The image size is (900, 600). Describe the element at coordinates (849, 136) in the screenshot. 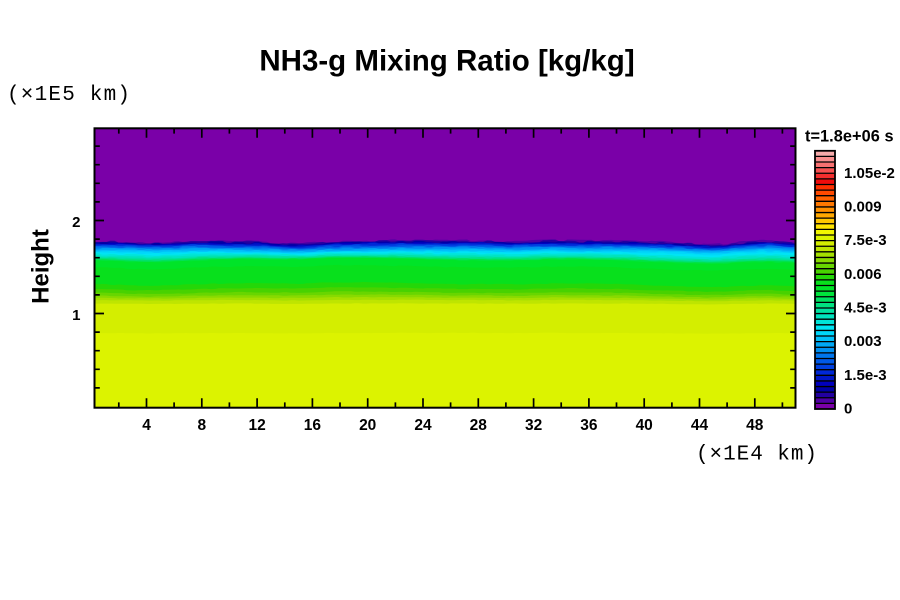

I see `svg-text: t=1.8e+06 s` at that location.